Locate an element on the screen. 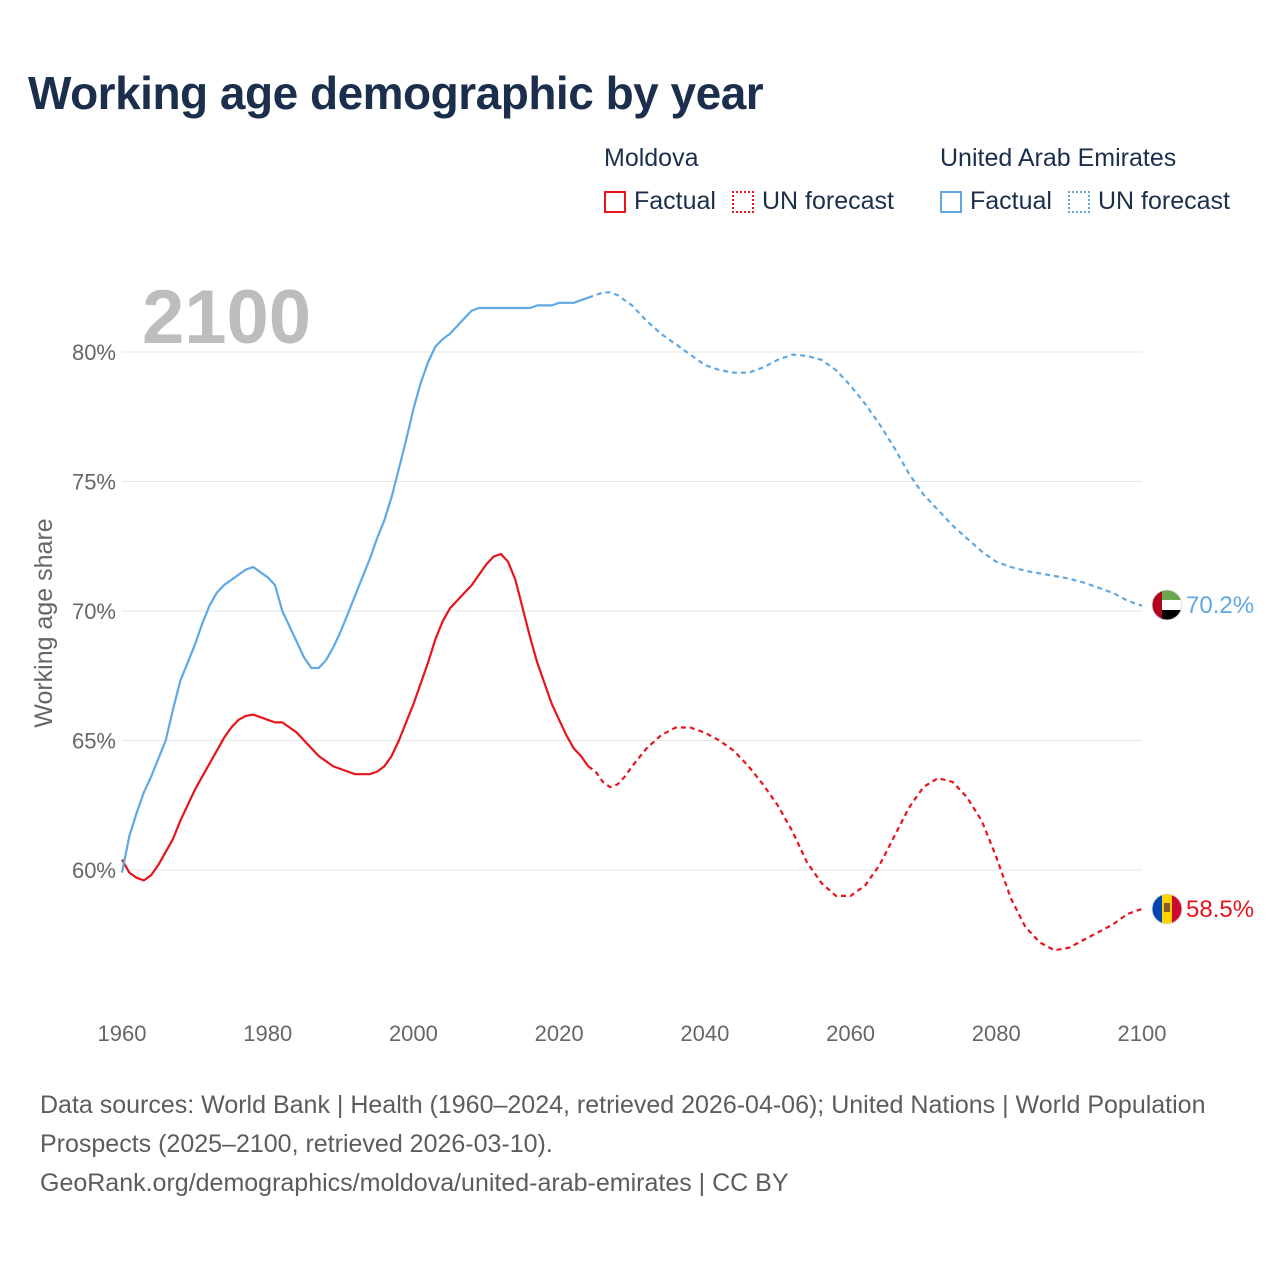 The width and height of the screenshot is (1280, 1280). y-tick-label: 80% is located at coordinates (94, 352).